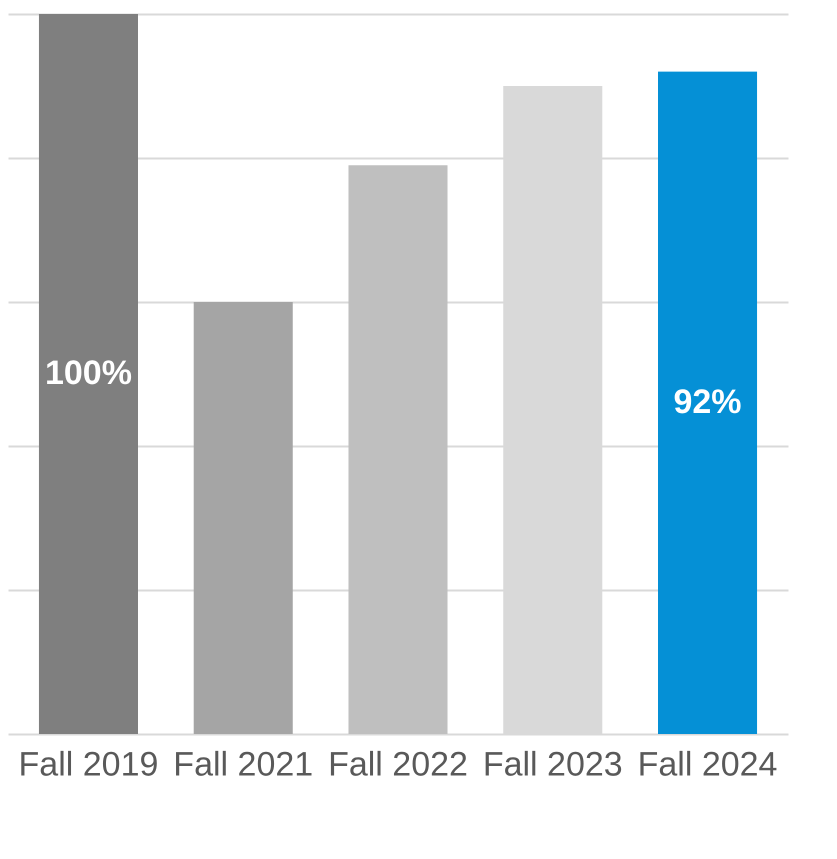 Image resolution: width=837 pixels, height=859 pixels. I want to click on data-label: 100%, so click(88, 373).